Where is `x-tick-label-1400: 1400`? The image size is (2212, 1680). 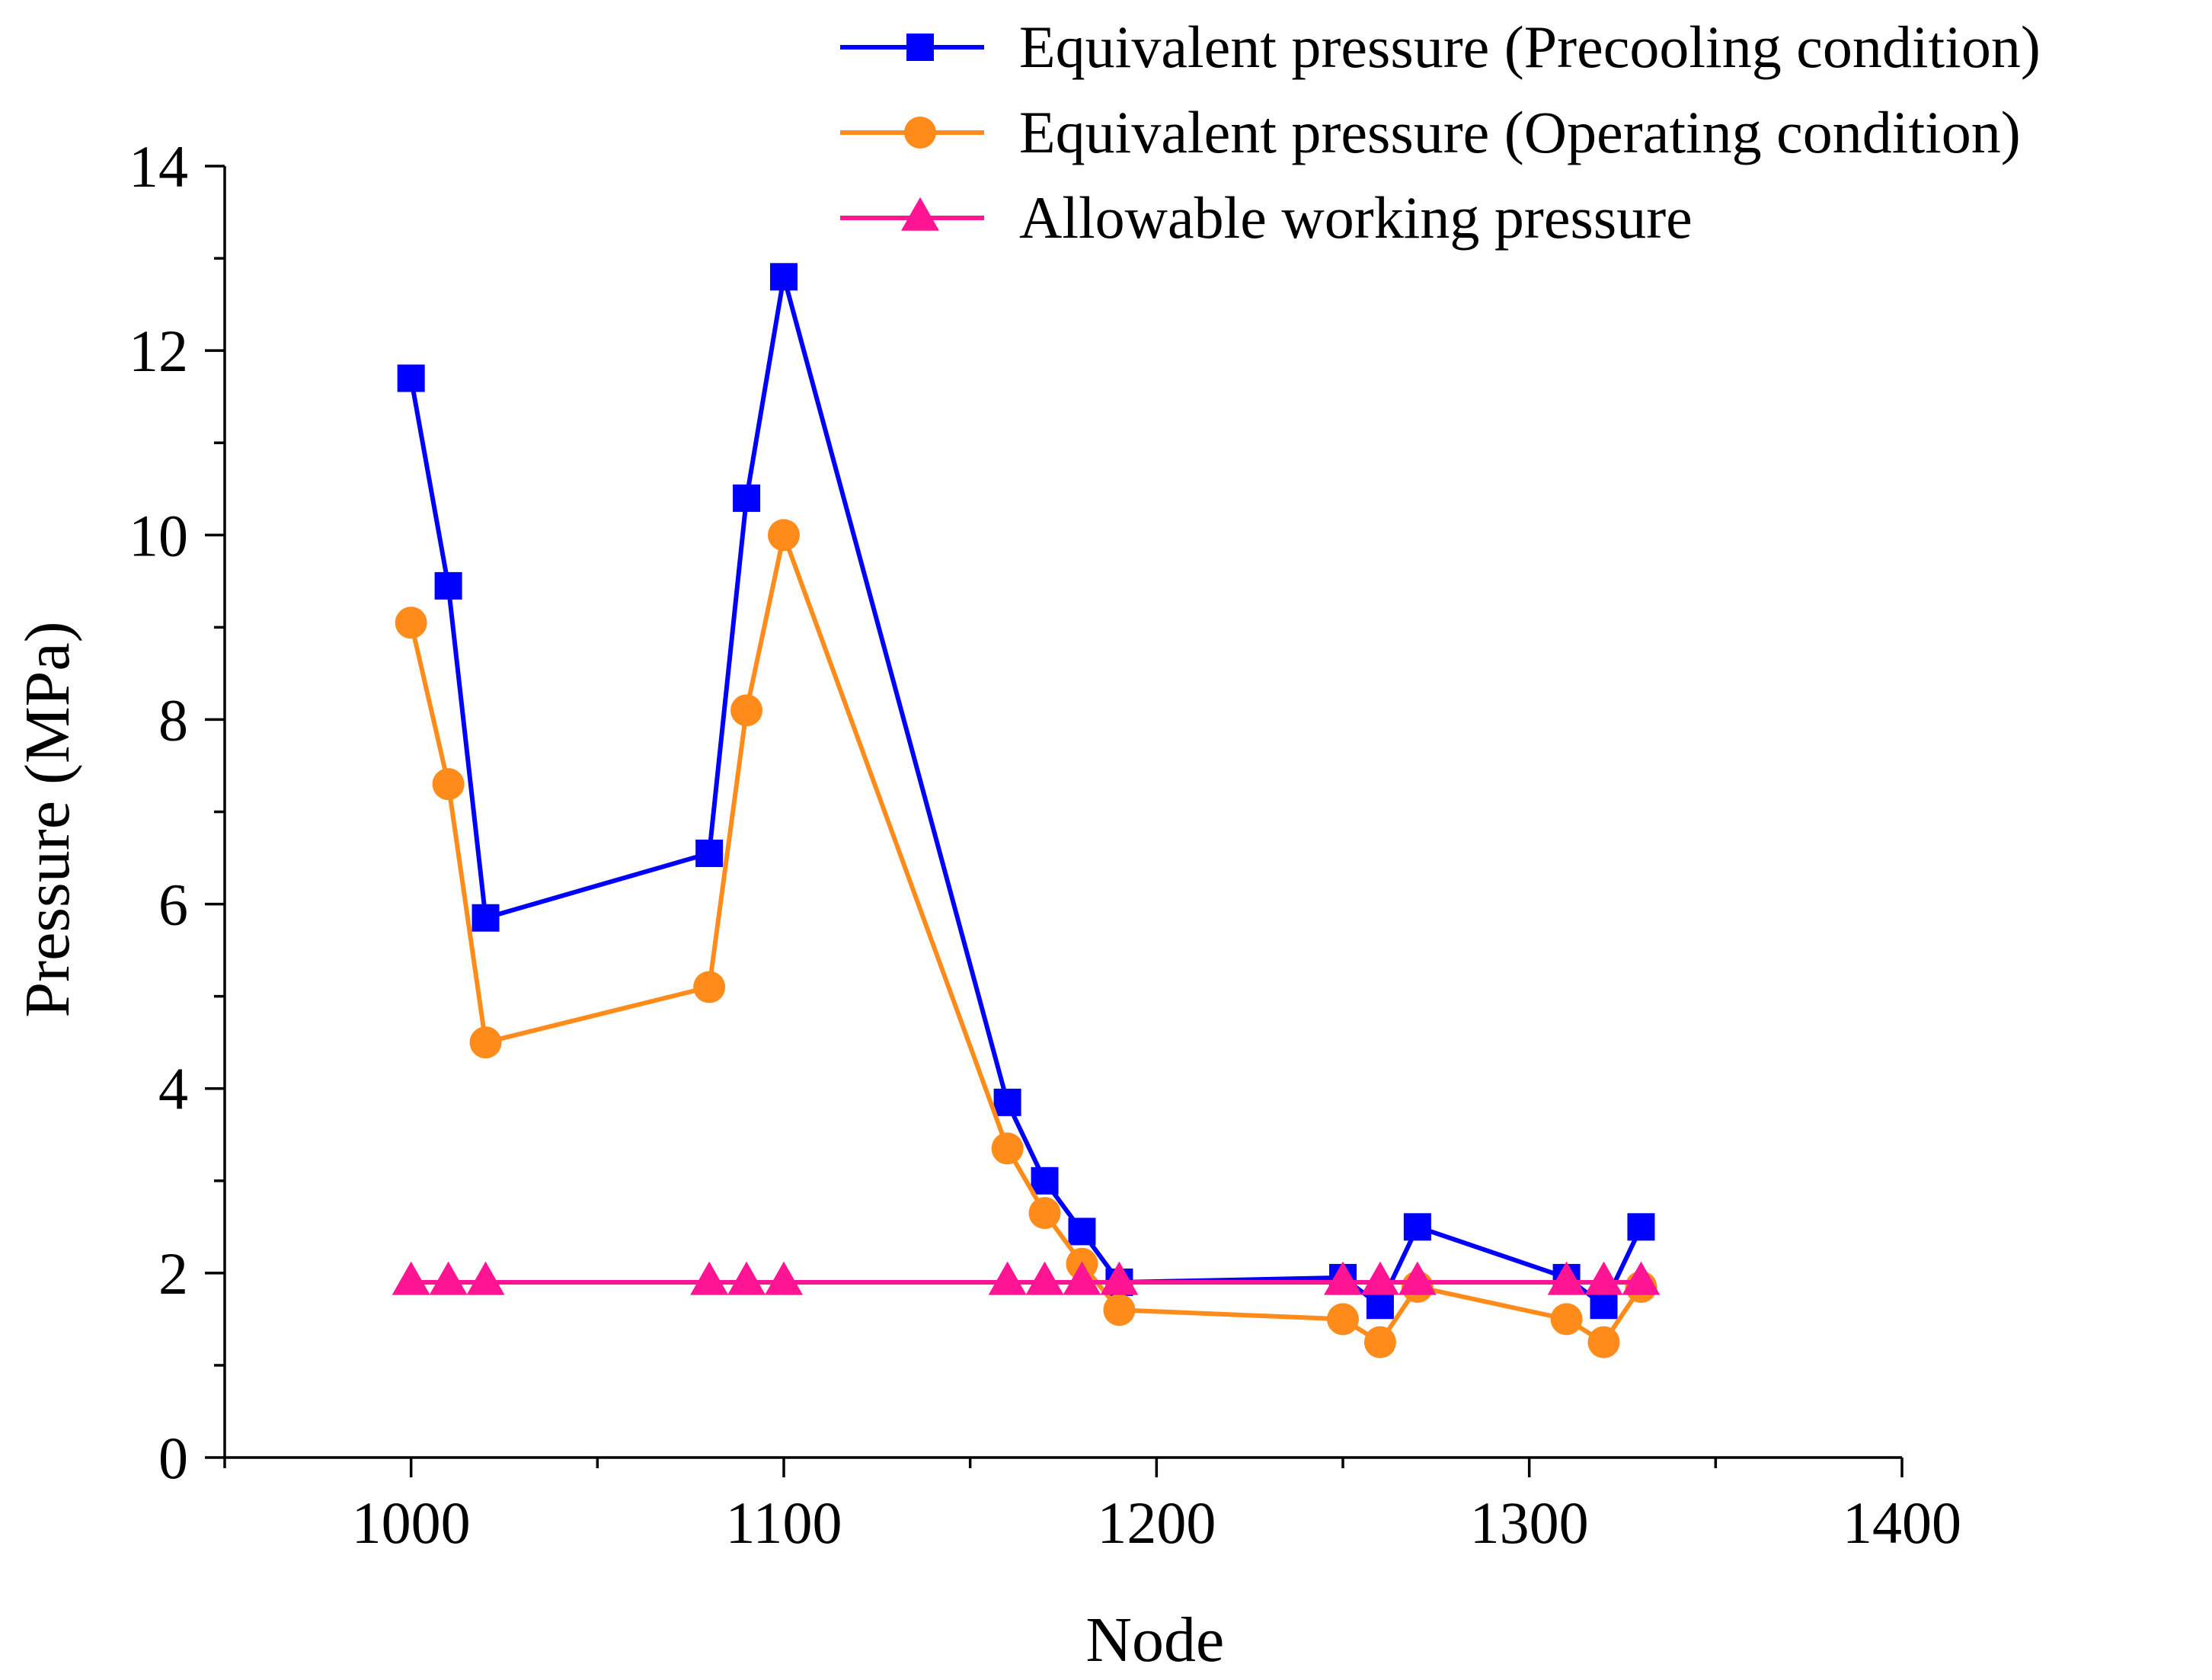
x-tick-label-1400: 1400 is located at coordinates (1902, 1523).